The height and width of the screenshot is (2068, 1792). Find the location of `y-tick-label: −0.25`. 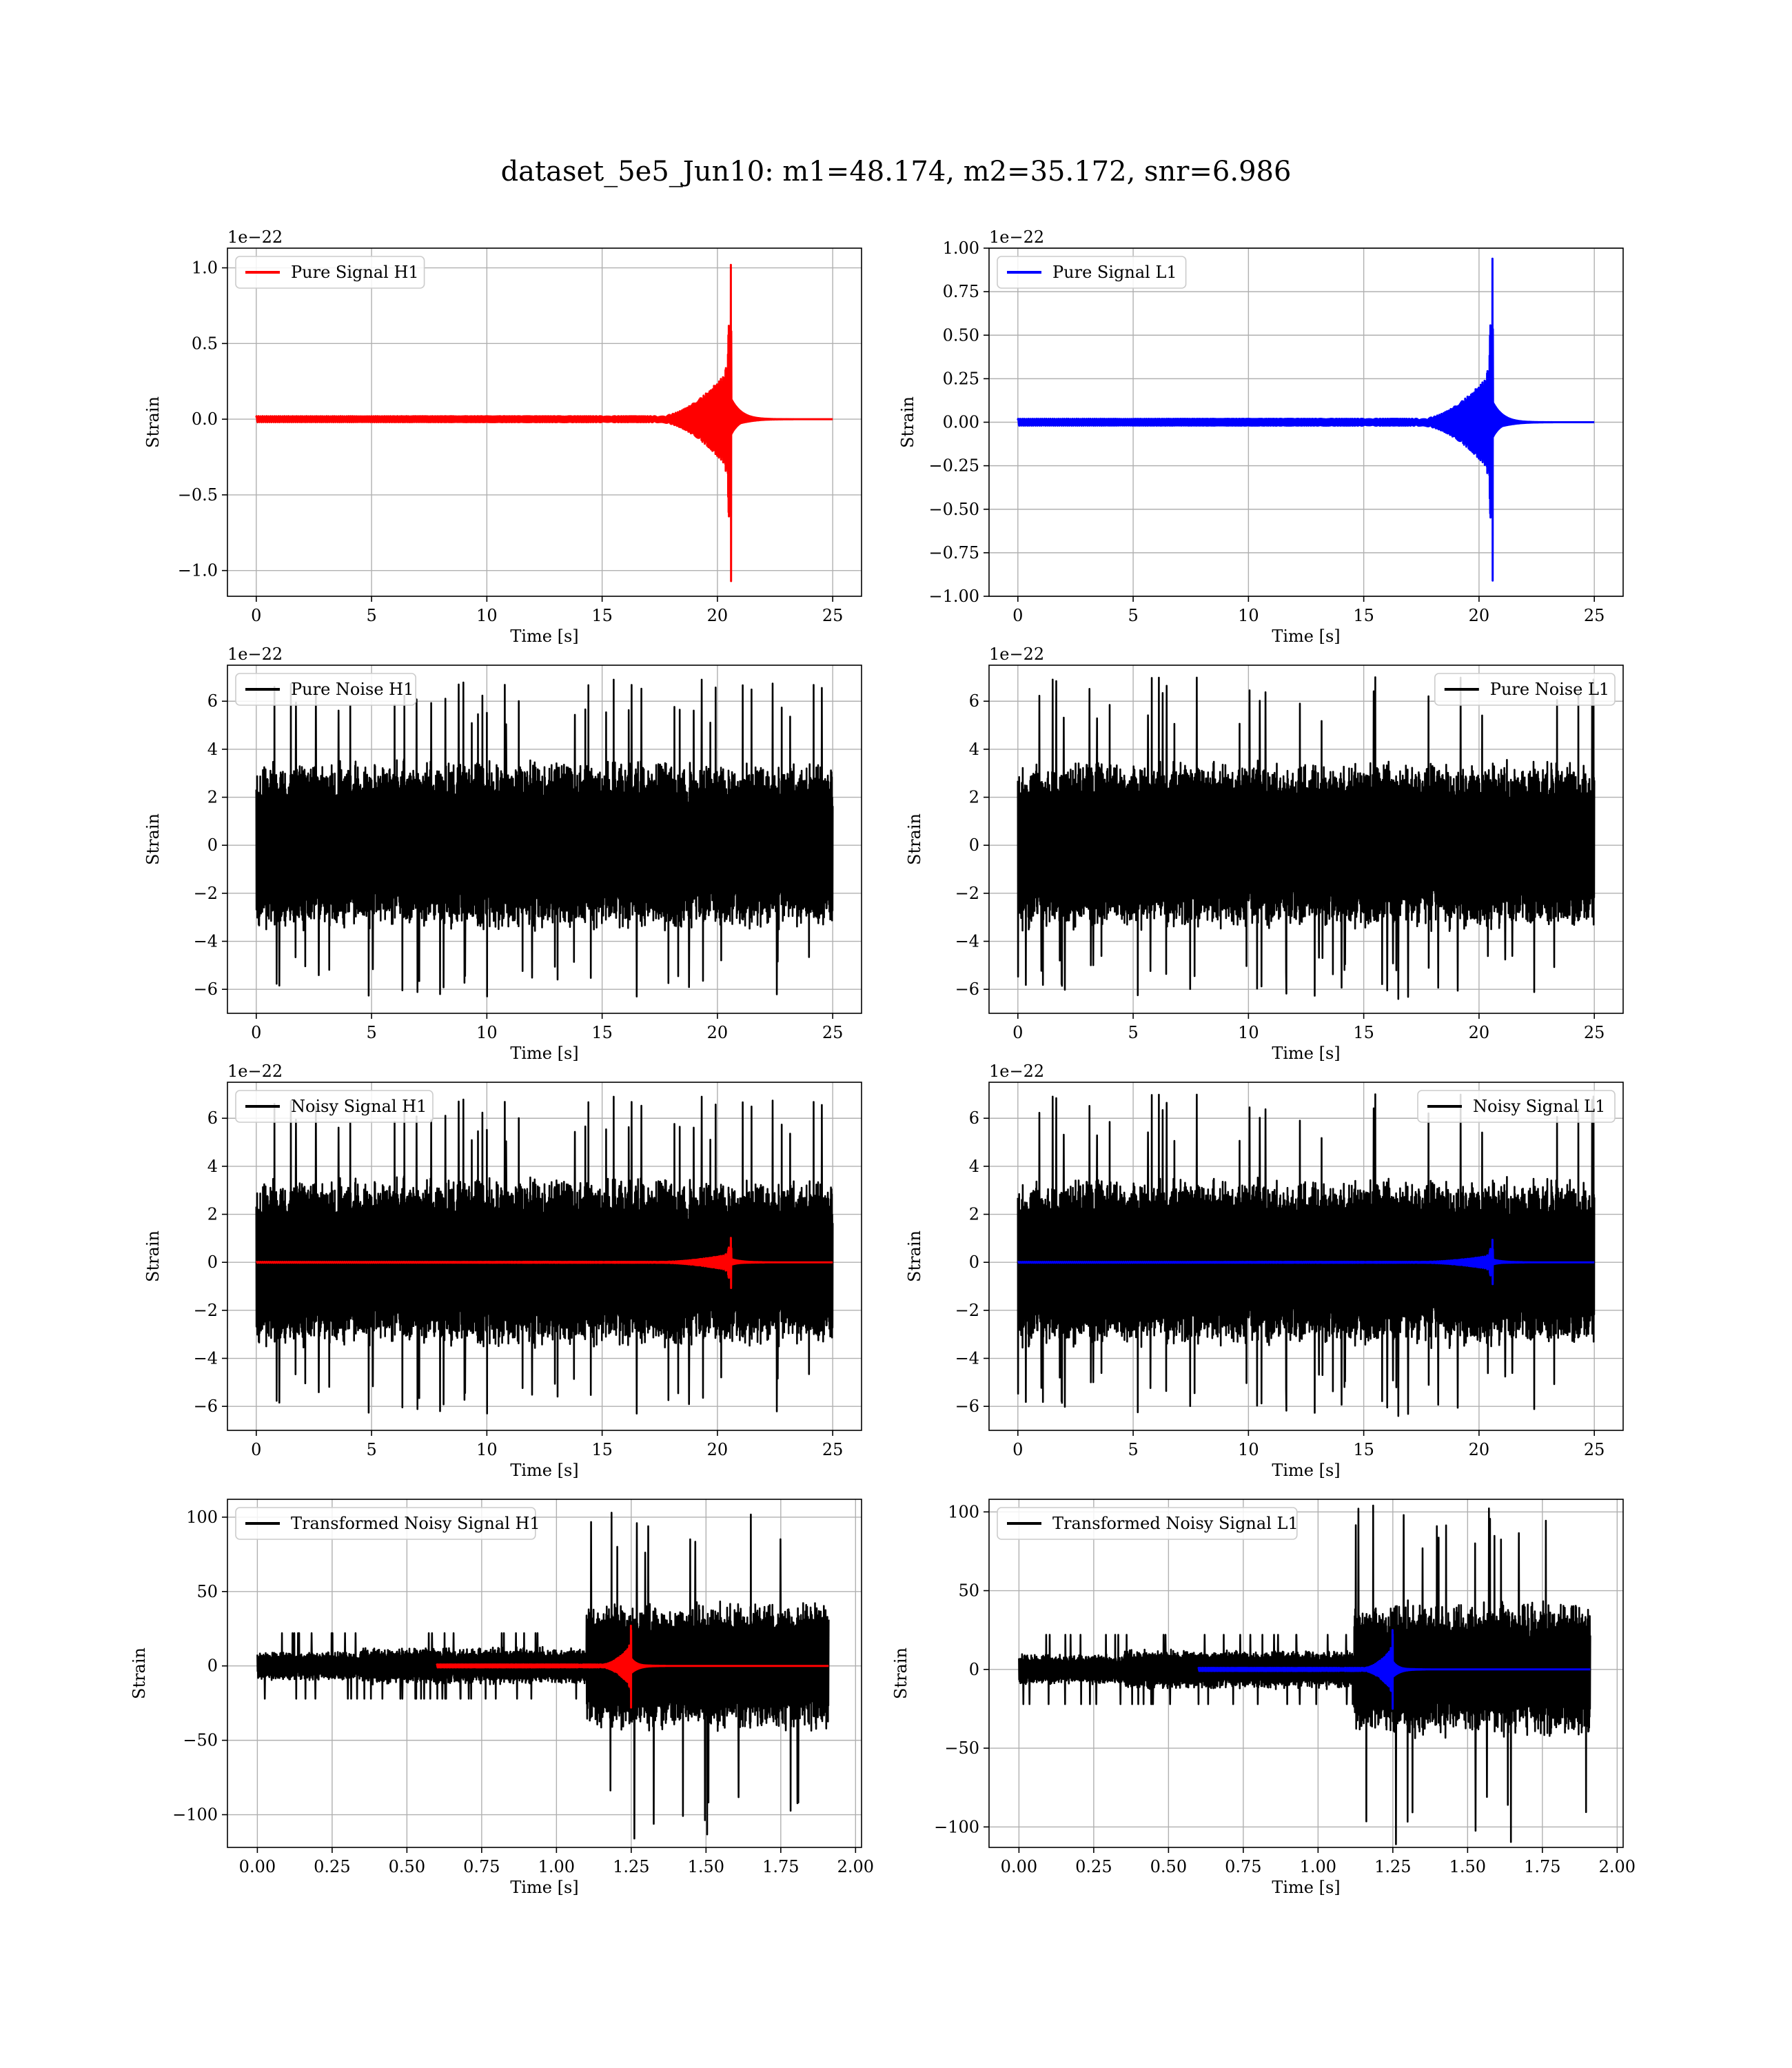

y-tick-label: −0.25 is located at coordinates (954, 466).